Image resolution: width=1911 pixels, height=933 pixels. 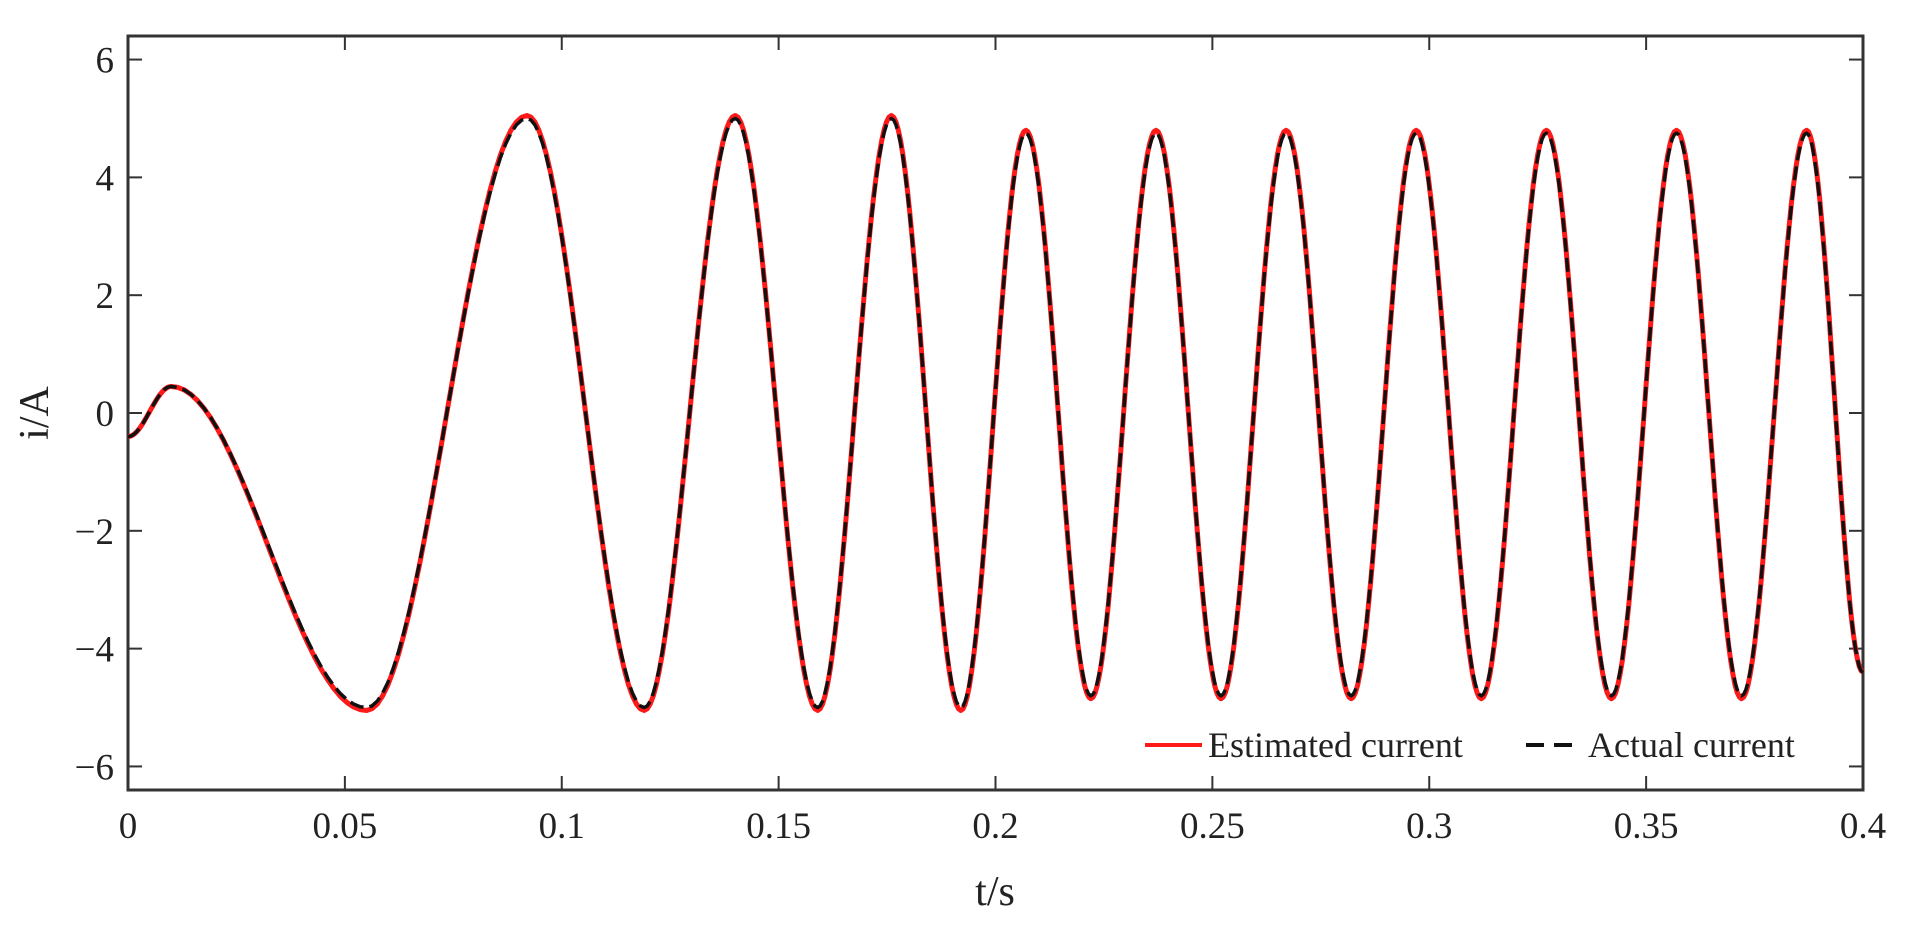 I want to click on x-tick-label: 0.2, so click(x=995, y=826).